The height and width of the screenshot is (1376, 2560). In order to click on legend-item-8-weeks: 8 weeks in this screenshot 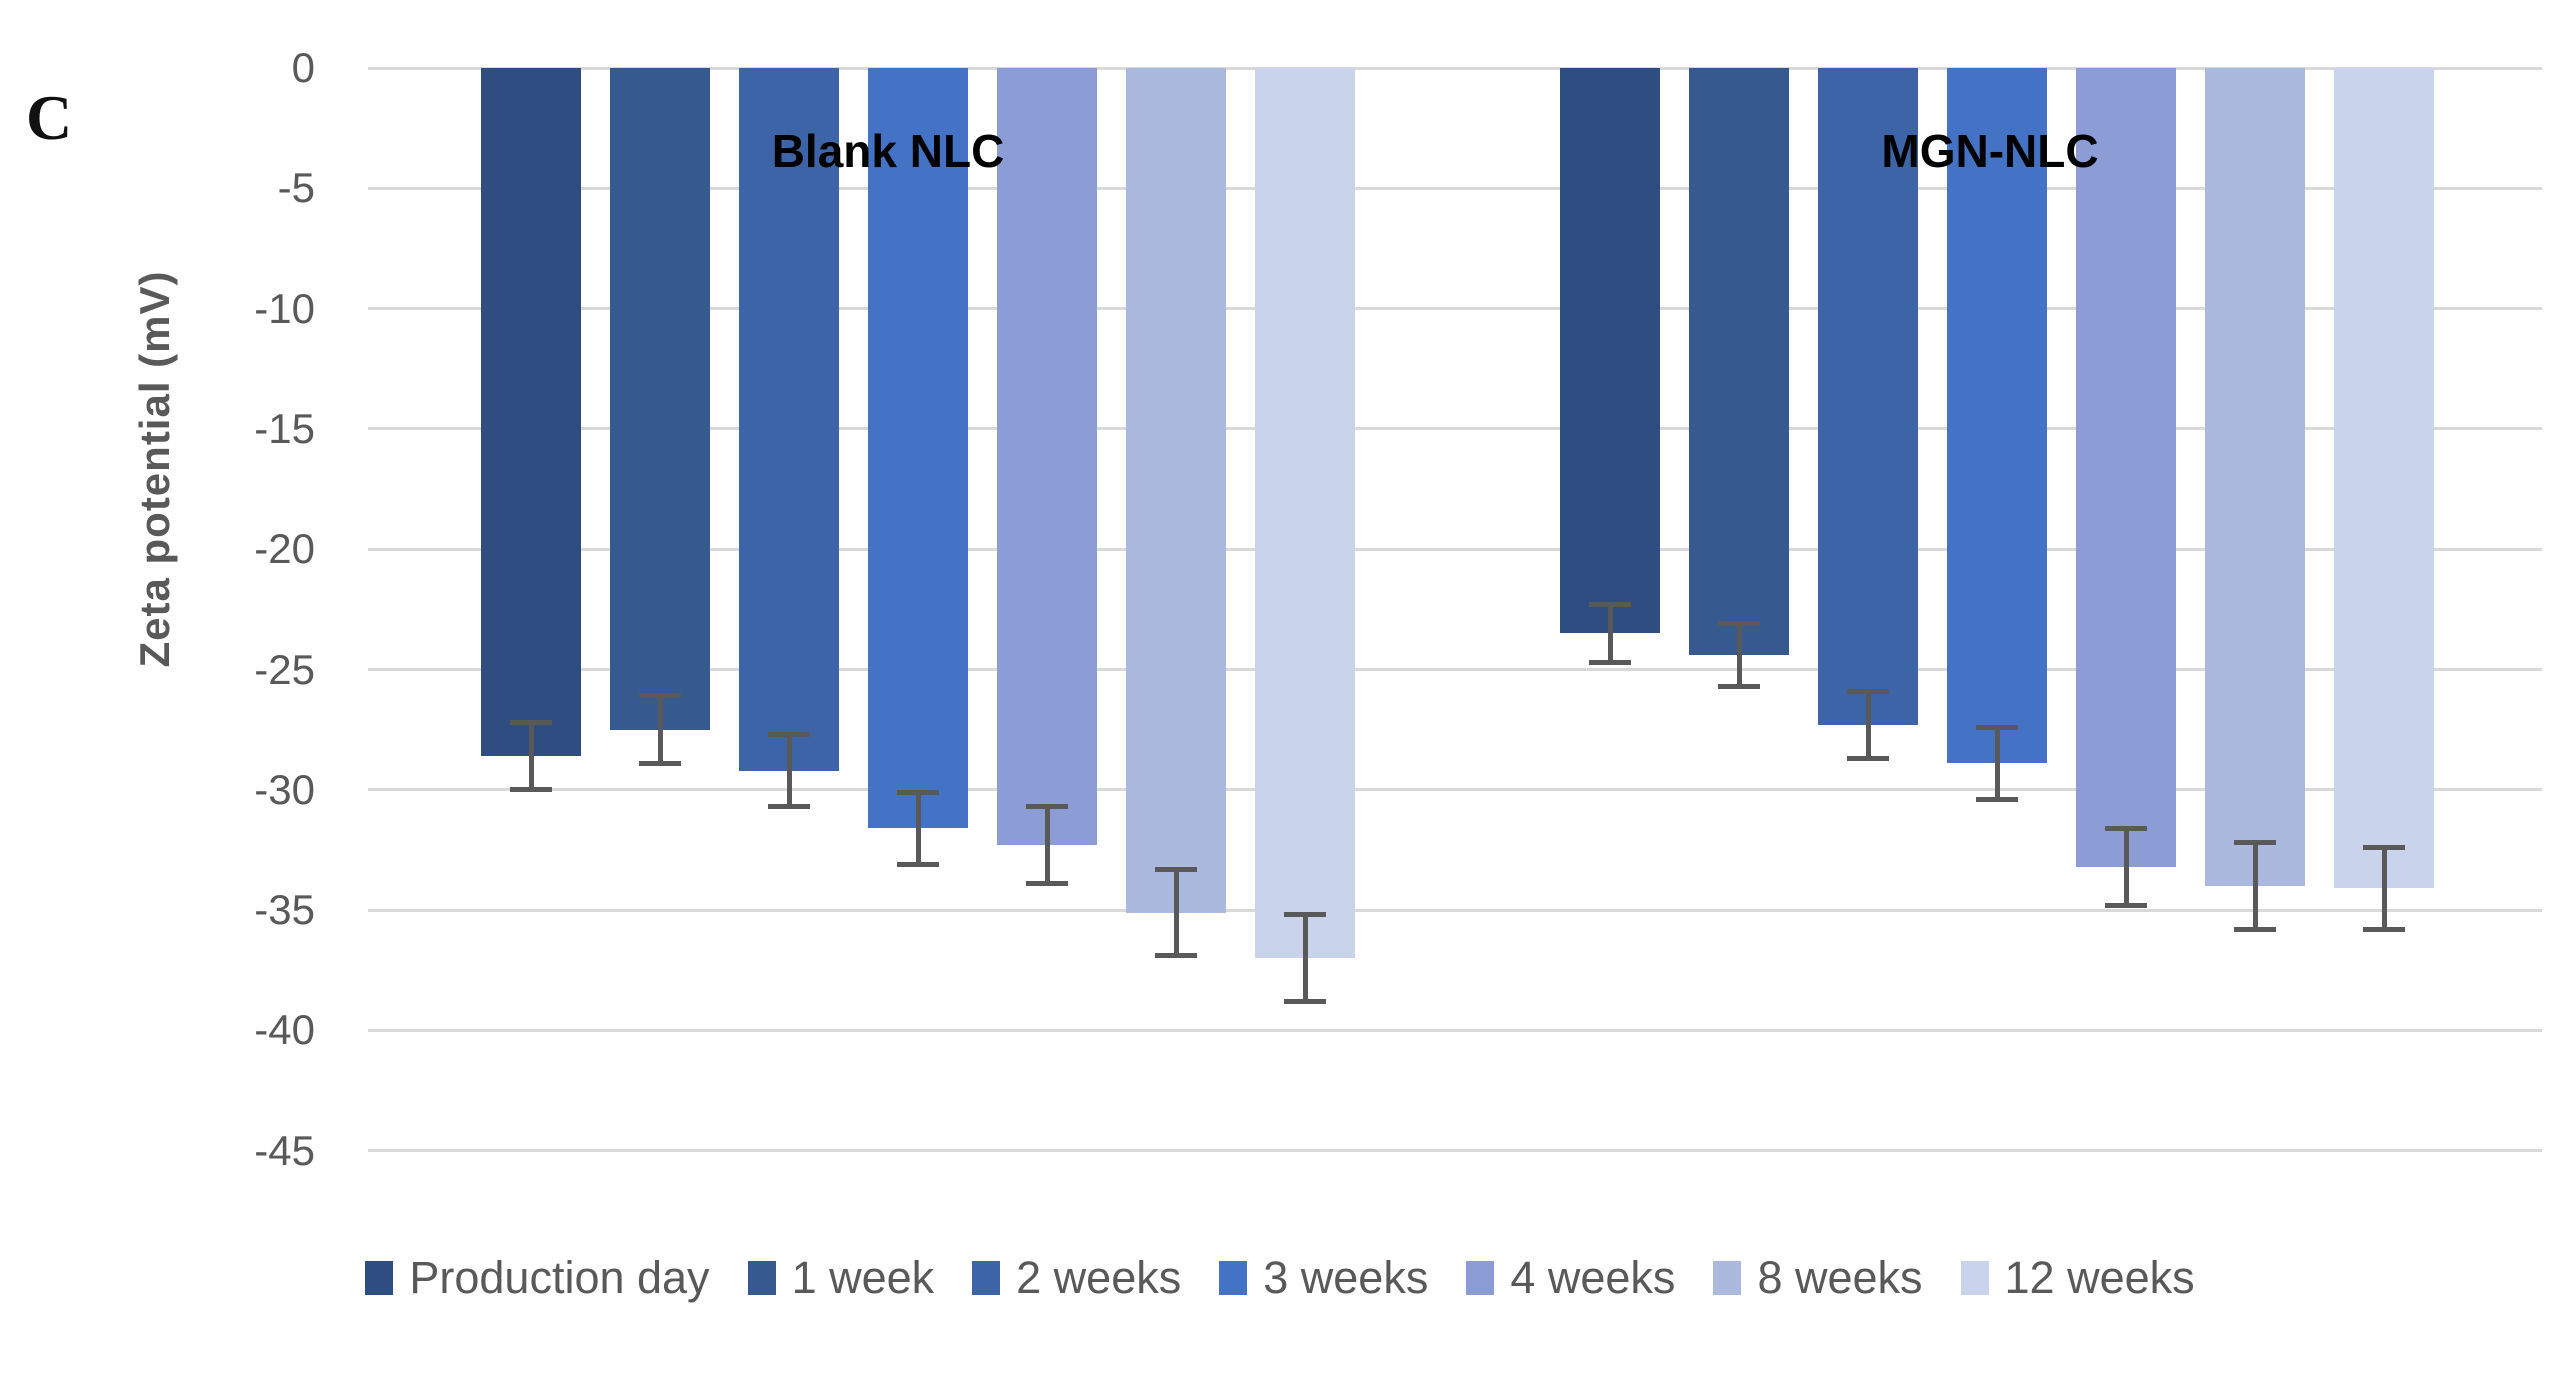, I will do `click(1818, 1278)`.